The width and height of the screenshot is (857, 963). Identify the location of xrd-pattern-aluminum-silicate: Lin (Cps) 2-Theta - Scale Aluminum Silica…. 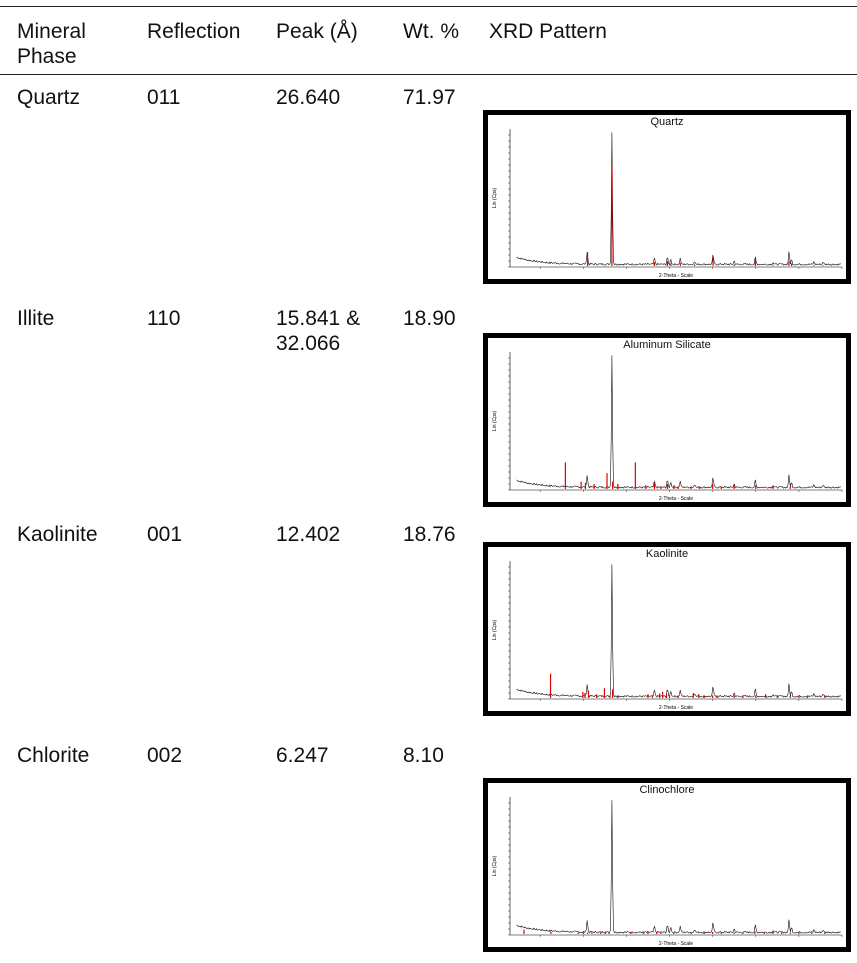
(667, 420).